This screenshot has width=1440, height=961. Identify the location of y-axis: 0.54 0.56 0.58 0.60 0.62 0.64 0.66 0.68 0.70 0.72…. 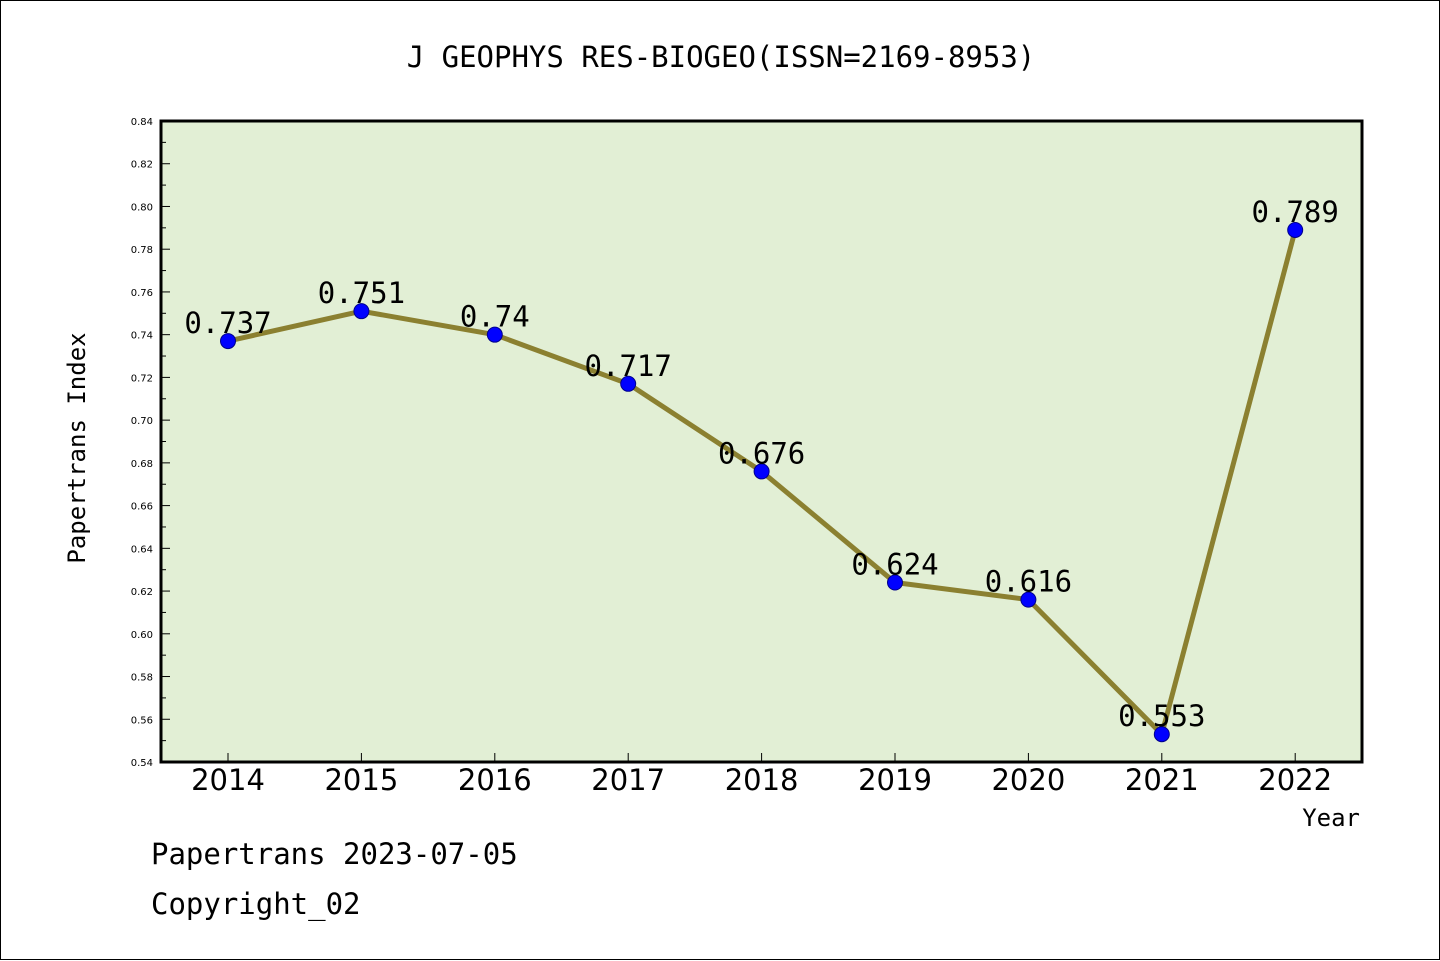
(150, 443).